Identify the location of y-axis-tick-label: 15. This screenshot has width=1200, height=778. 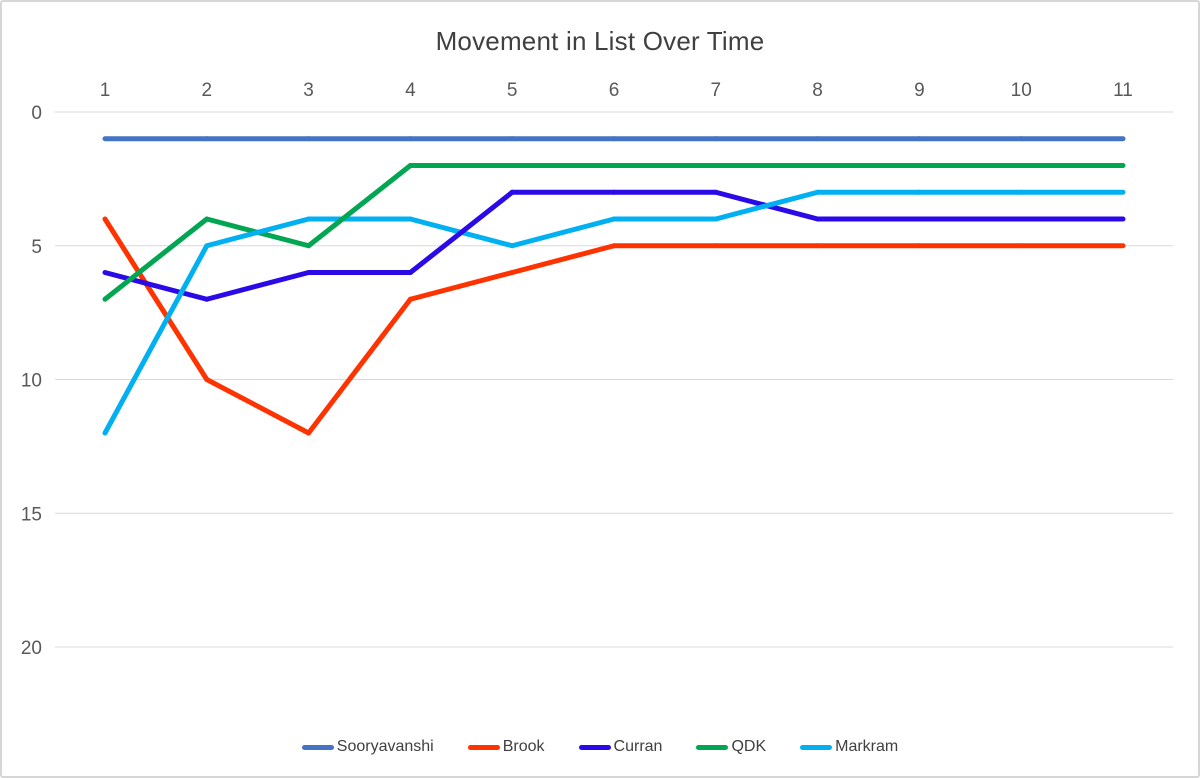
(31, 514).